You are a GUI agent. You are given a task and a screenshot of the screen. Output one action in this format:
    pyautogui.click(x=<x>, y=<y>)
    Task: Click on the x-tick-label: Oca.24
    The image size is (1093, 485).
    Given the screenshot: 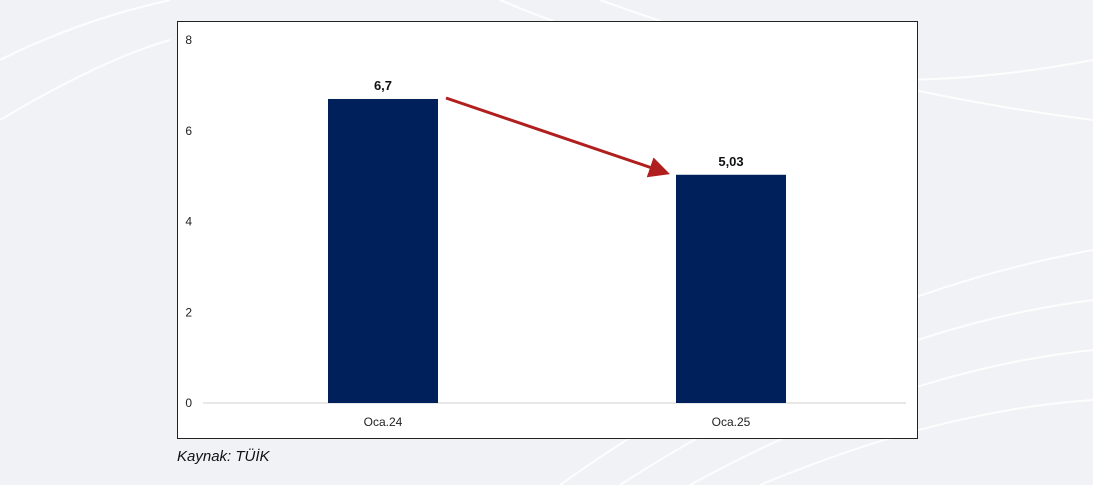 What is the action you would take?
    pyautogui.click(x=383, y=422)
    